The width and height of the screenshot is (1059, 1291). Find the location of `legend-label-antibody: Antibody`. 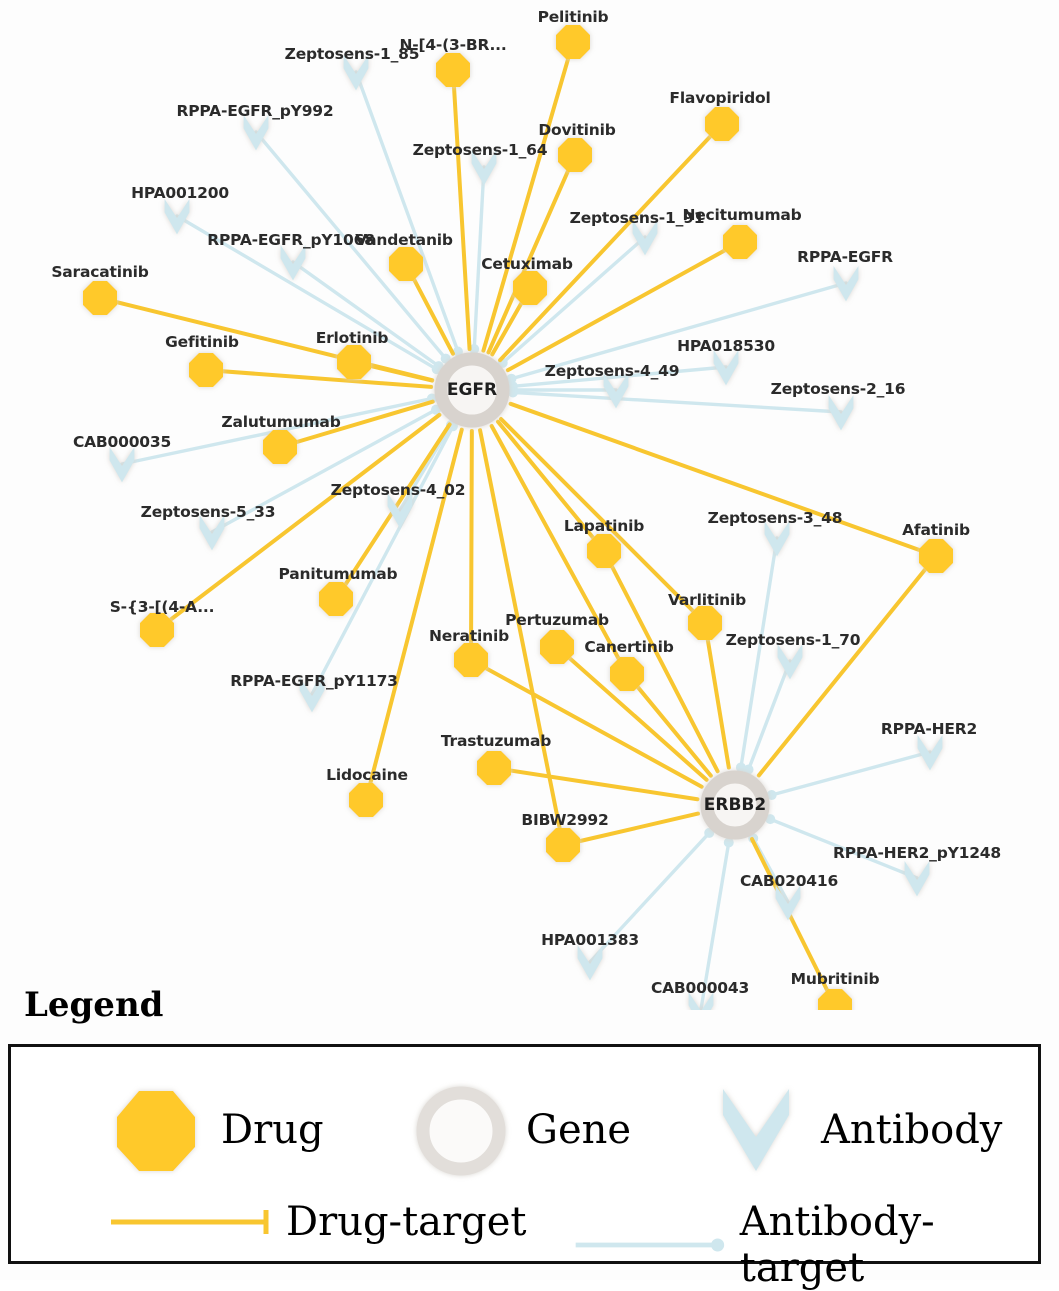

legend-label-antibody: Antibody is located at coordinates (912, 1130).